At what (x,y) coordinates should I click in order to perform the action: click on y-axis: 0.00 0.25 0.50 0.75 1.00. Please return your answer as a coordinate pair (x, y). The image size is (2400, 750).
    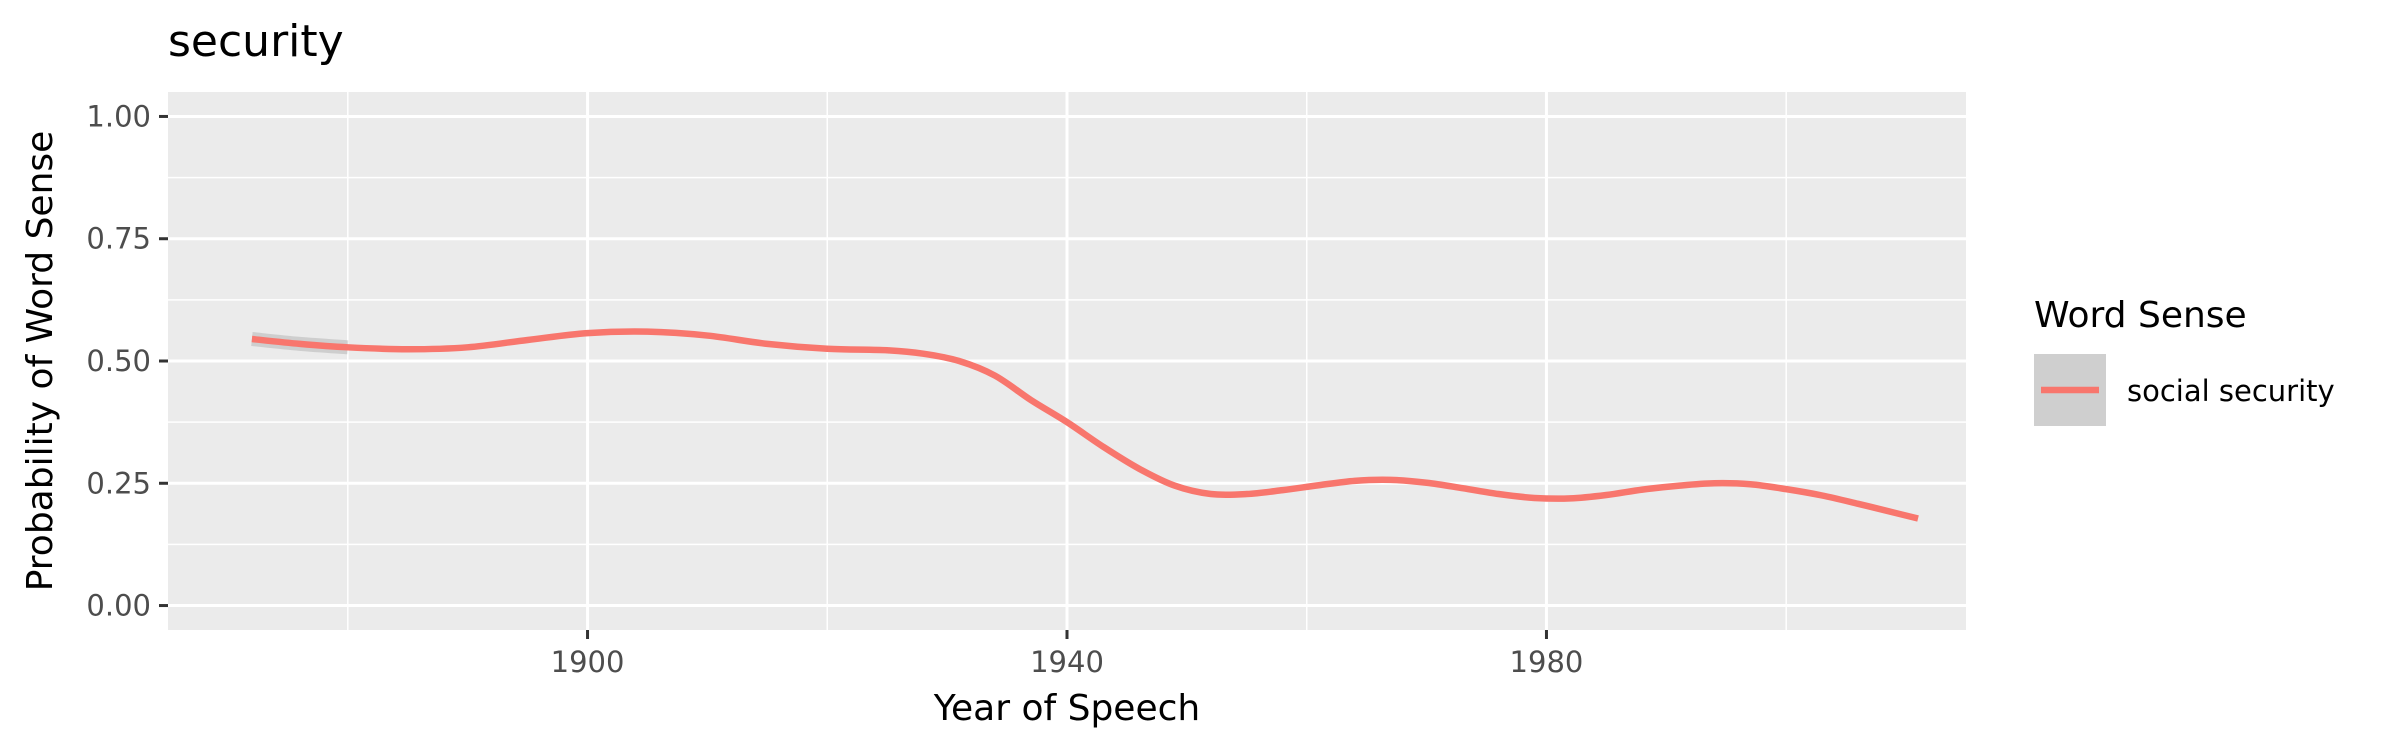
    Looking at the image, I should click on (127, 361).